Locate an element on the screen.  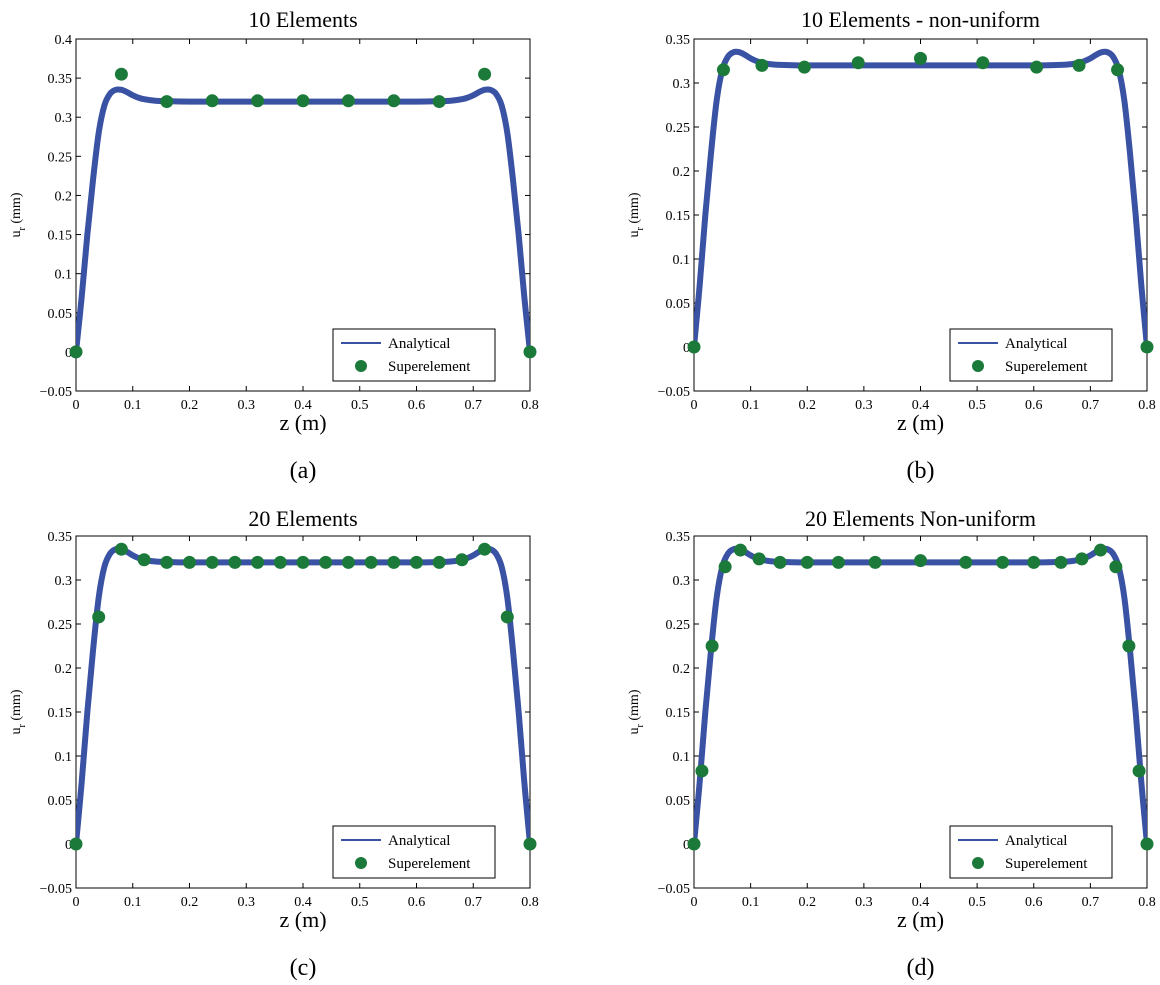
y-tick-label: 0.05 is located at coordinates (60, 314).